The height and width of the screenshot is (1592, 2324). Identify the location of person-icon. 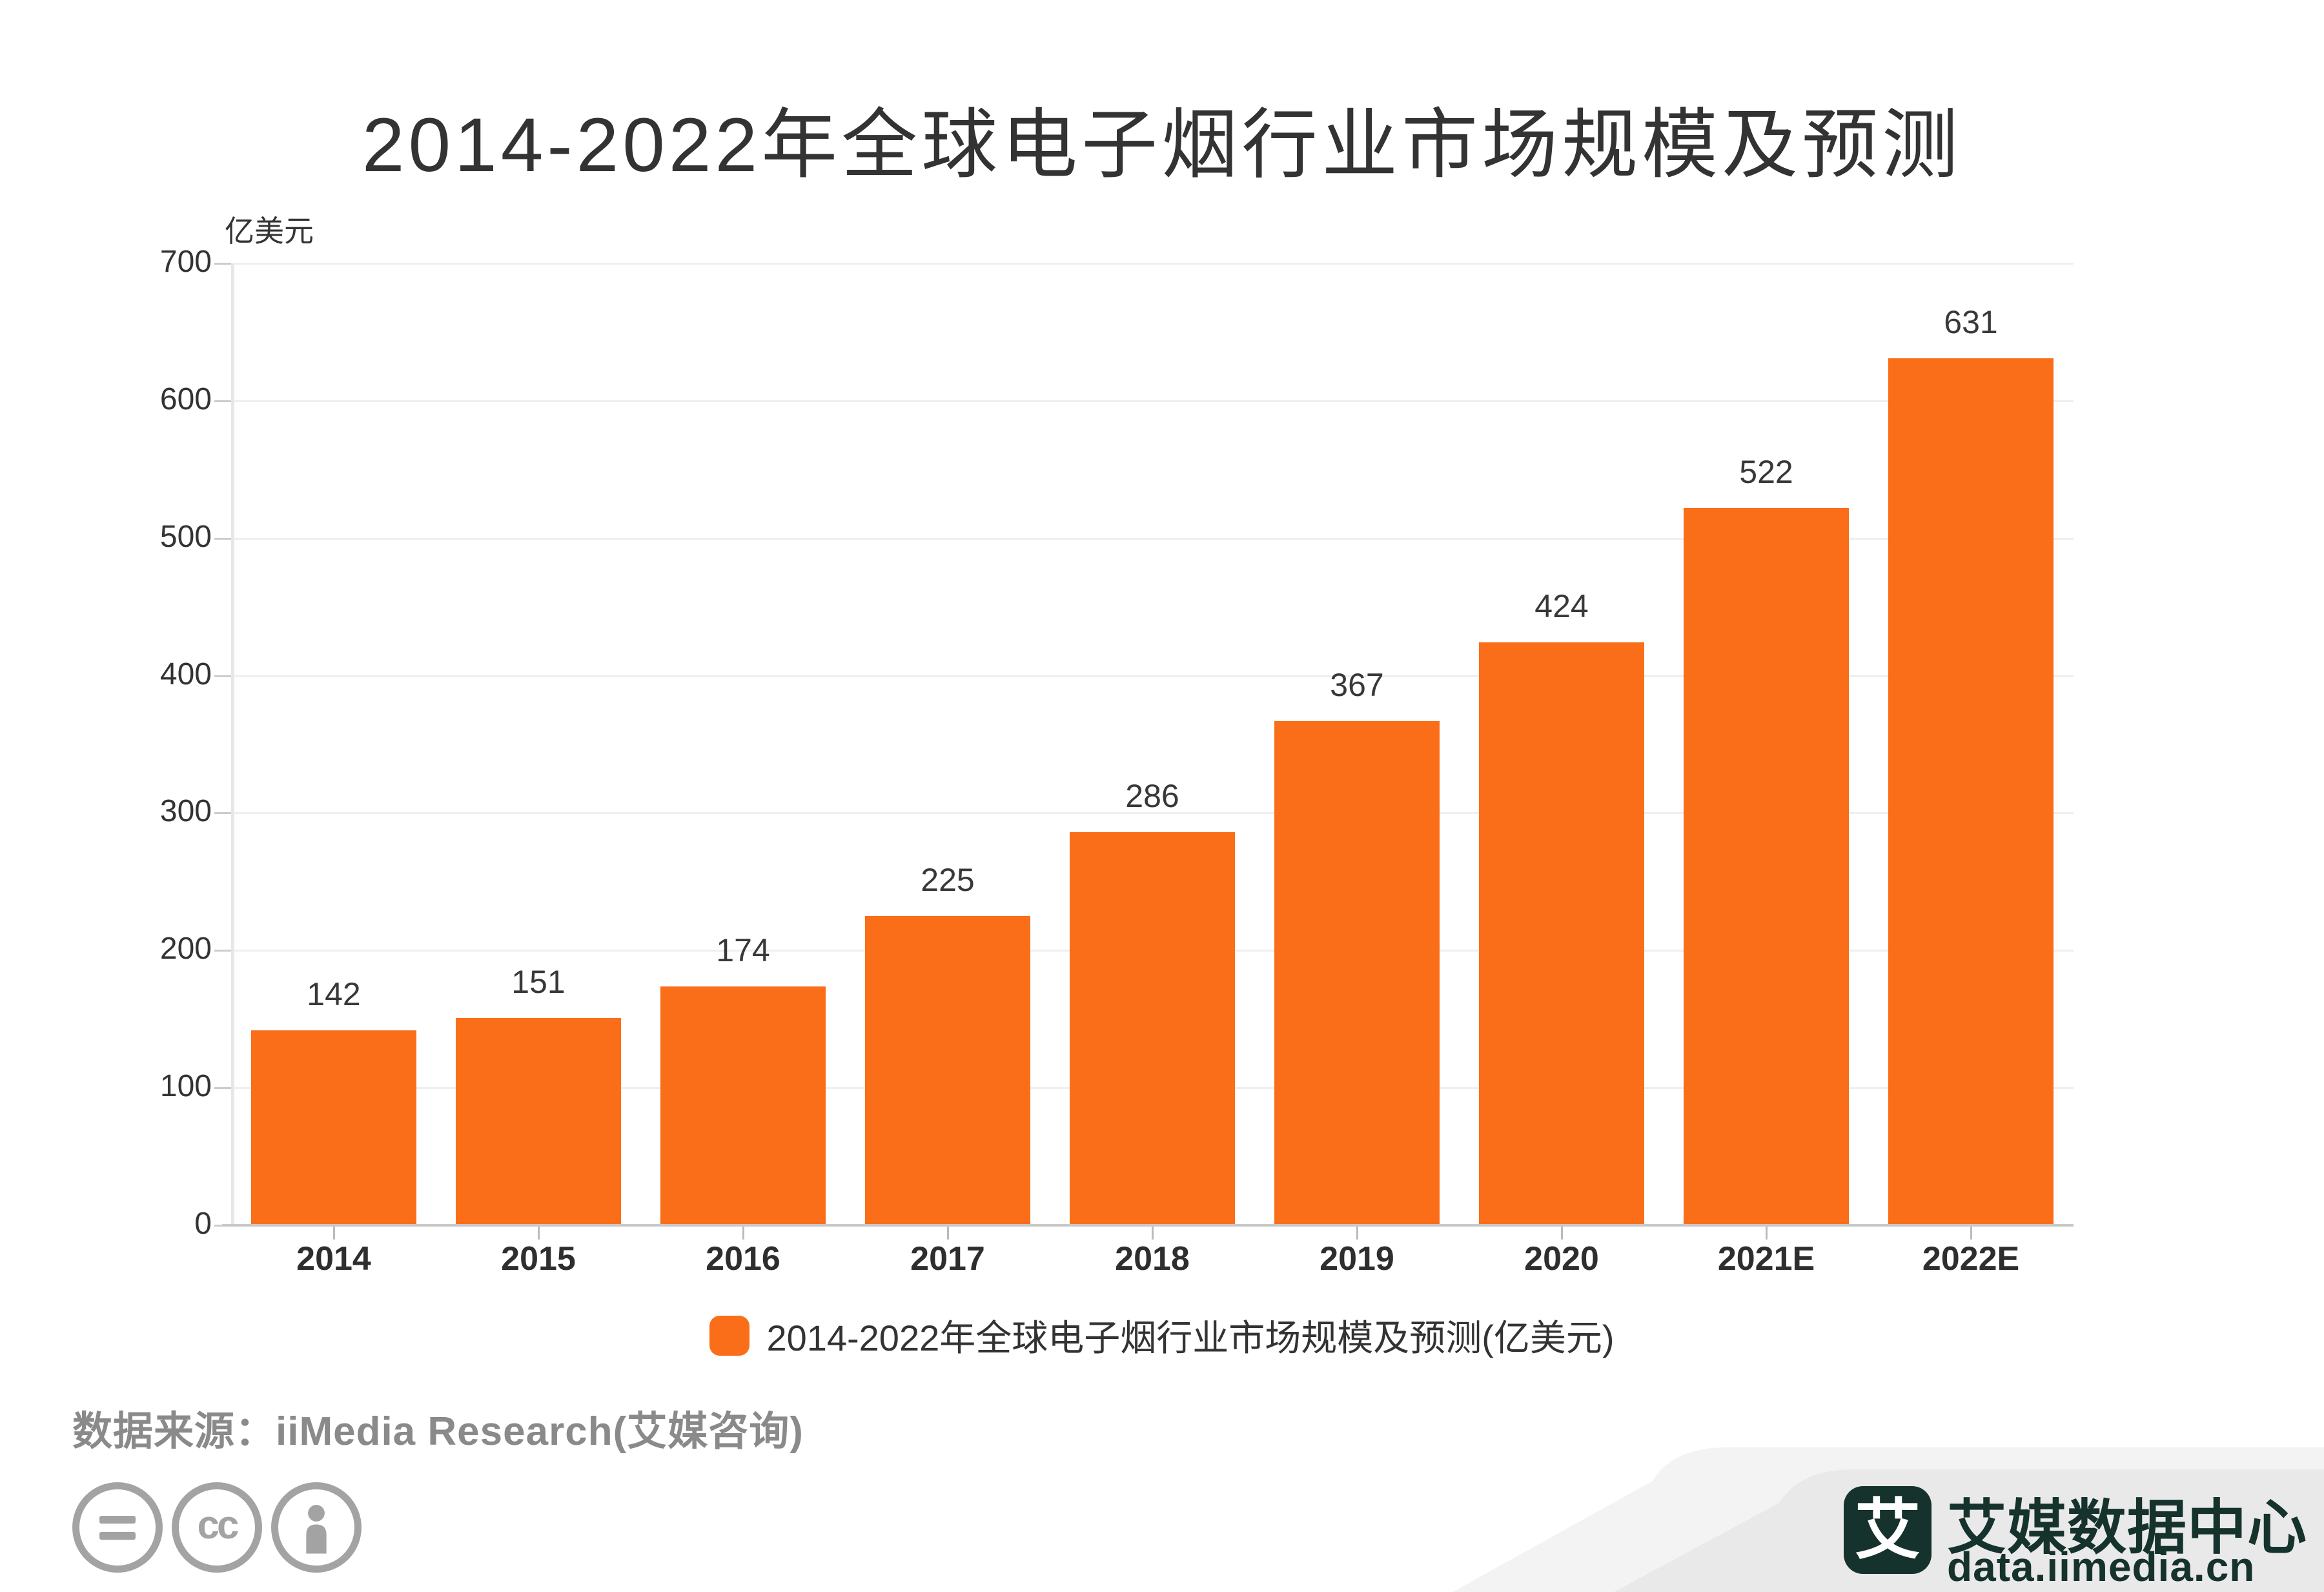
(316, 1528).